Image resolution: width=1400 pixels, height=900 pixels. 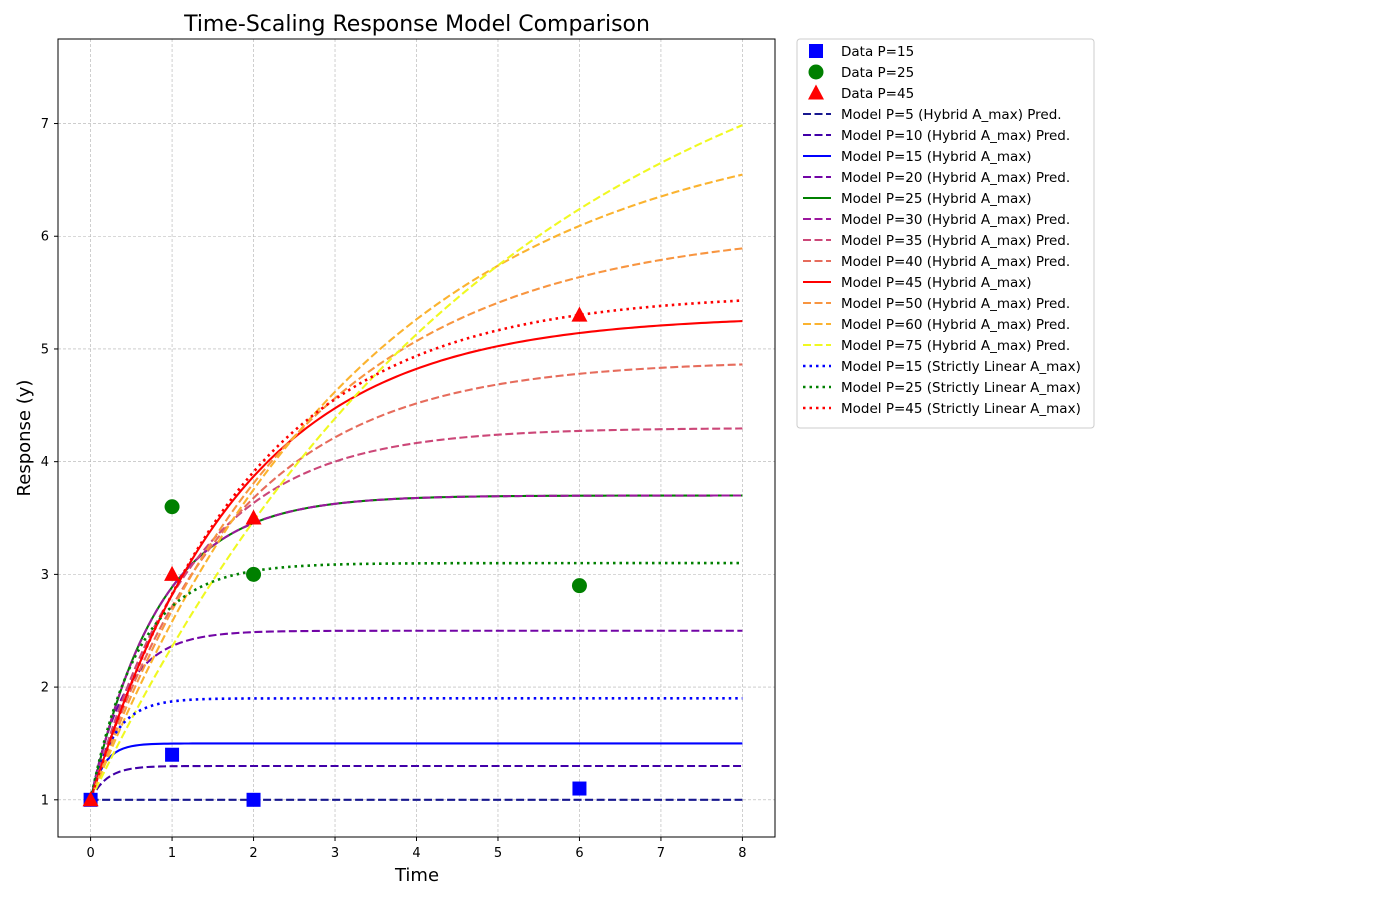 I want to click on x-tick-label: 1, so click(x=172, y=853).